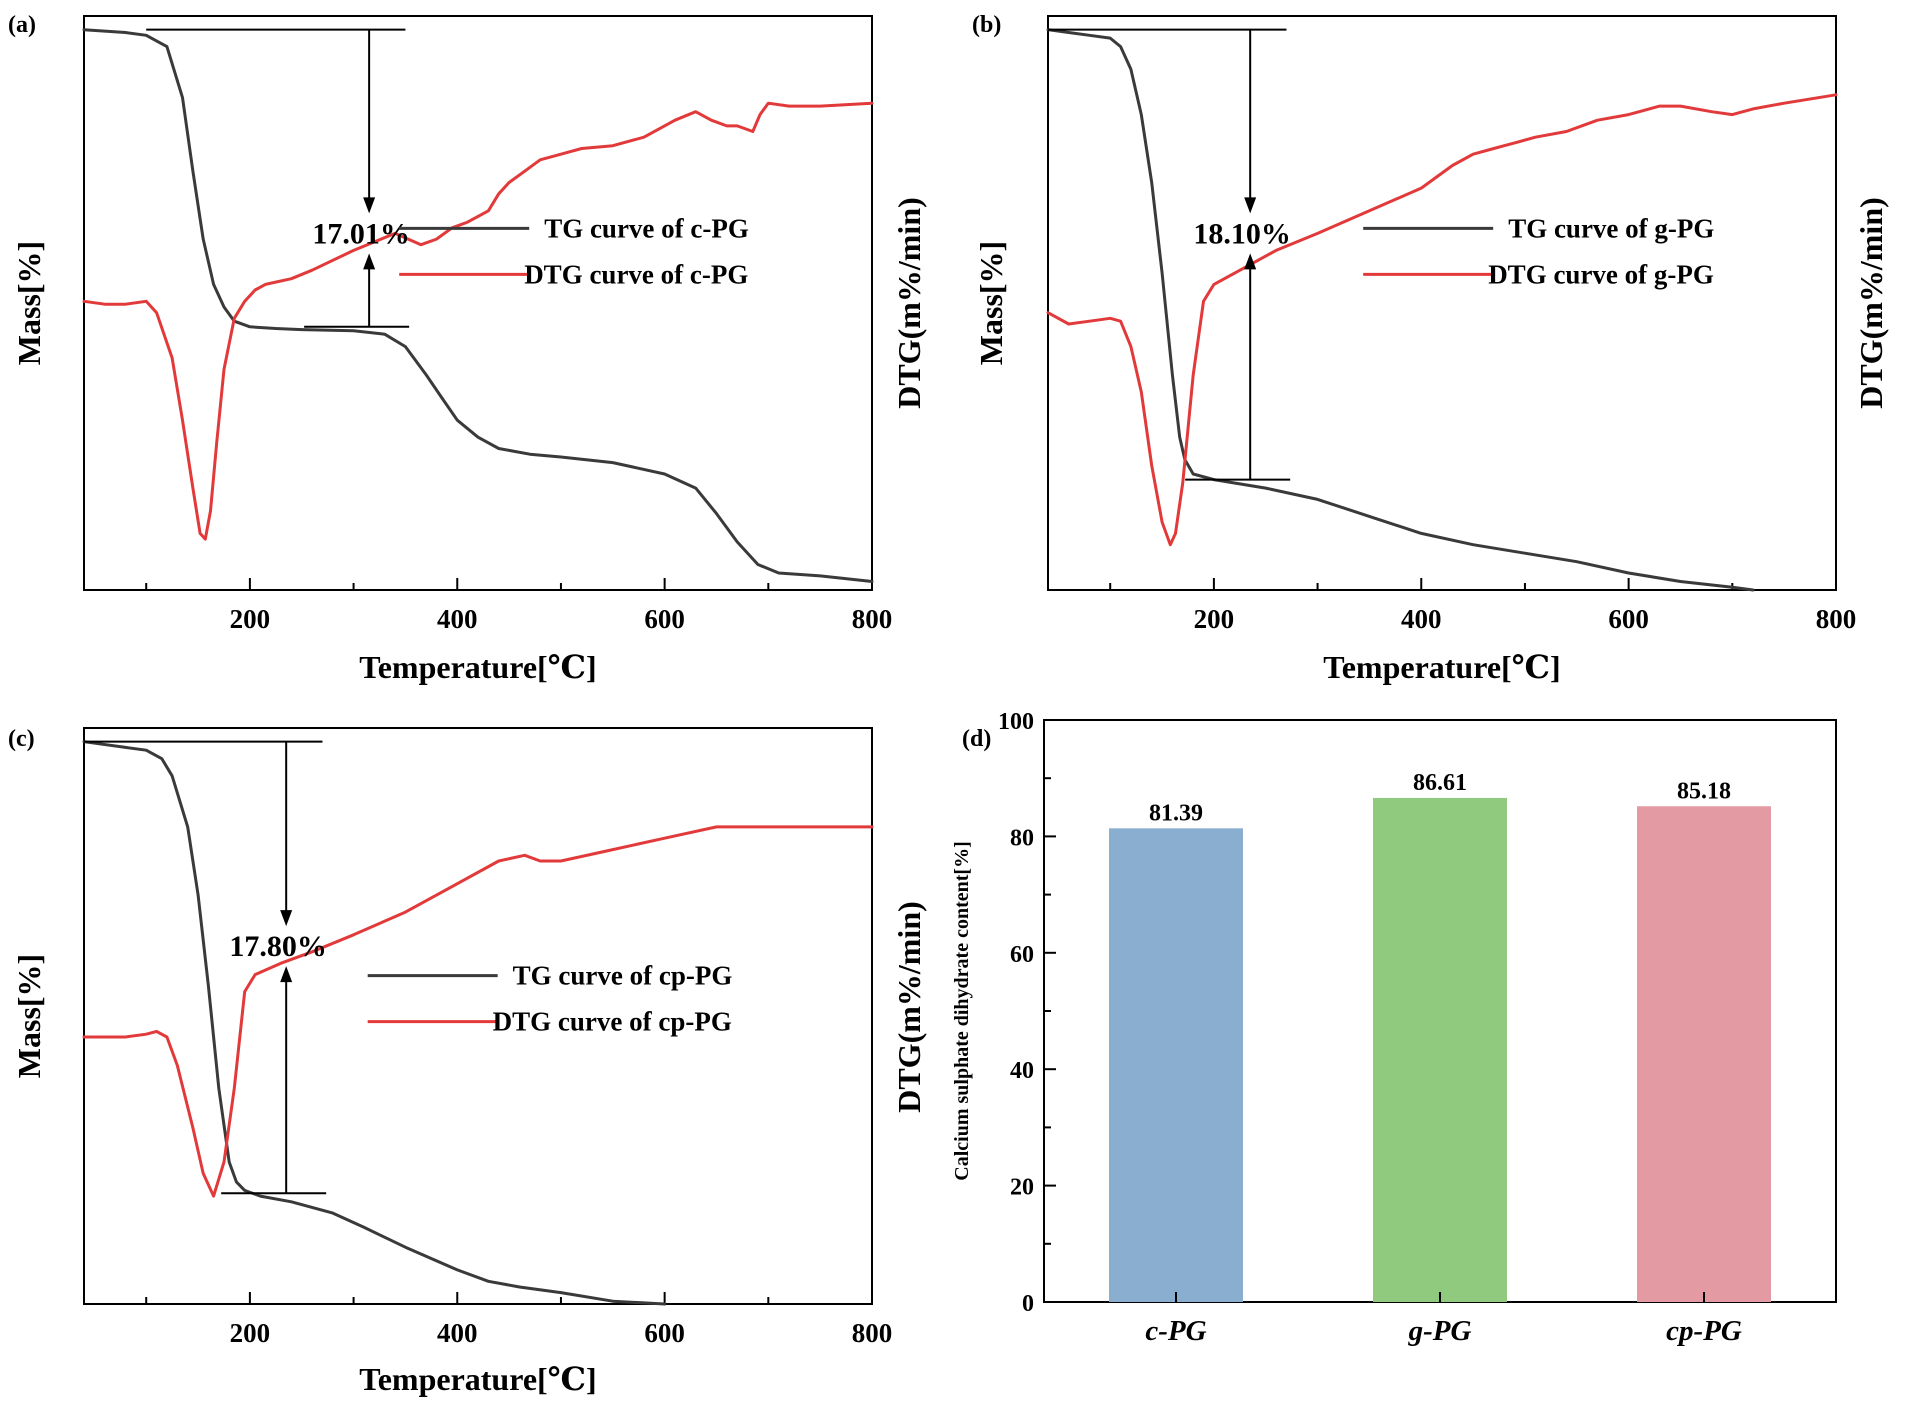 The height and width of the screenshot is (1403, 1905). What do you see at coordinates (1016, 722) in the screenshot?
I see `y-tick-label: 100` at bounding box center [1016, 722].